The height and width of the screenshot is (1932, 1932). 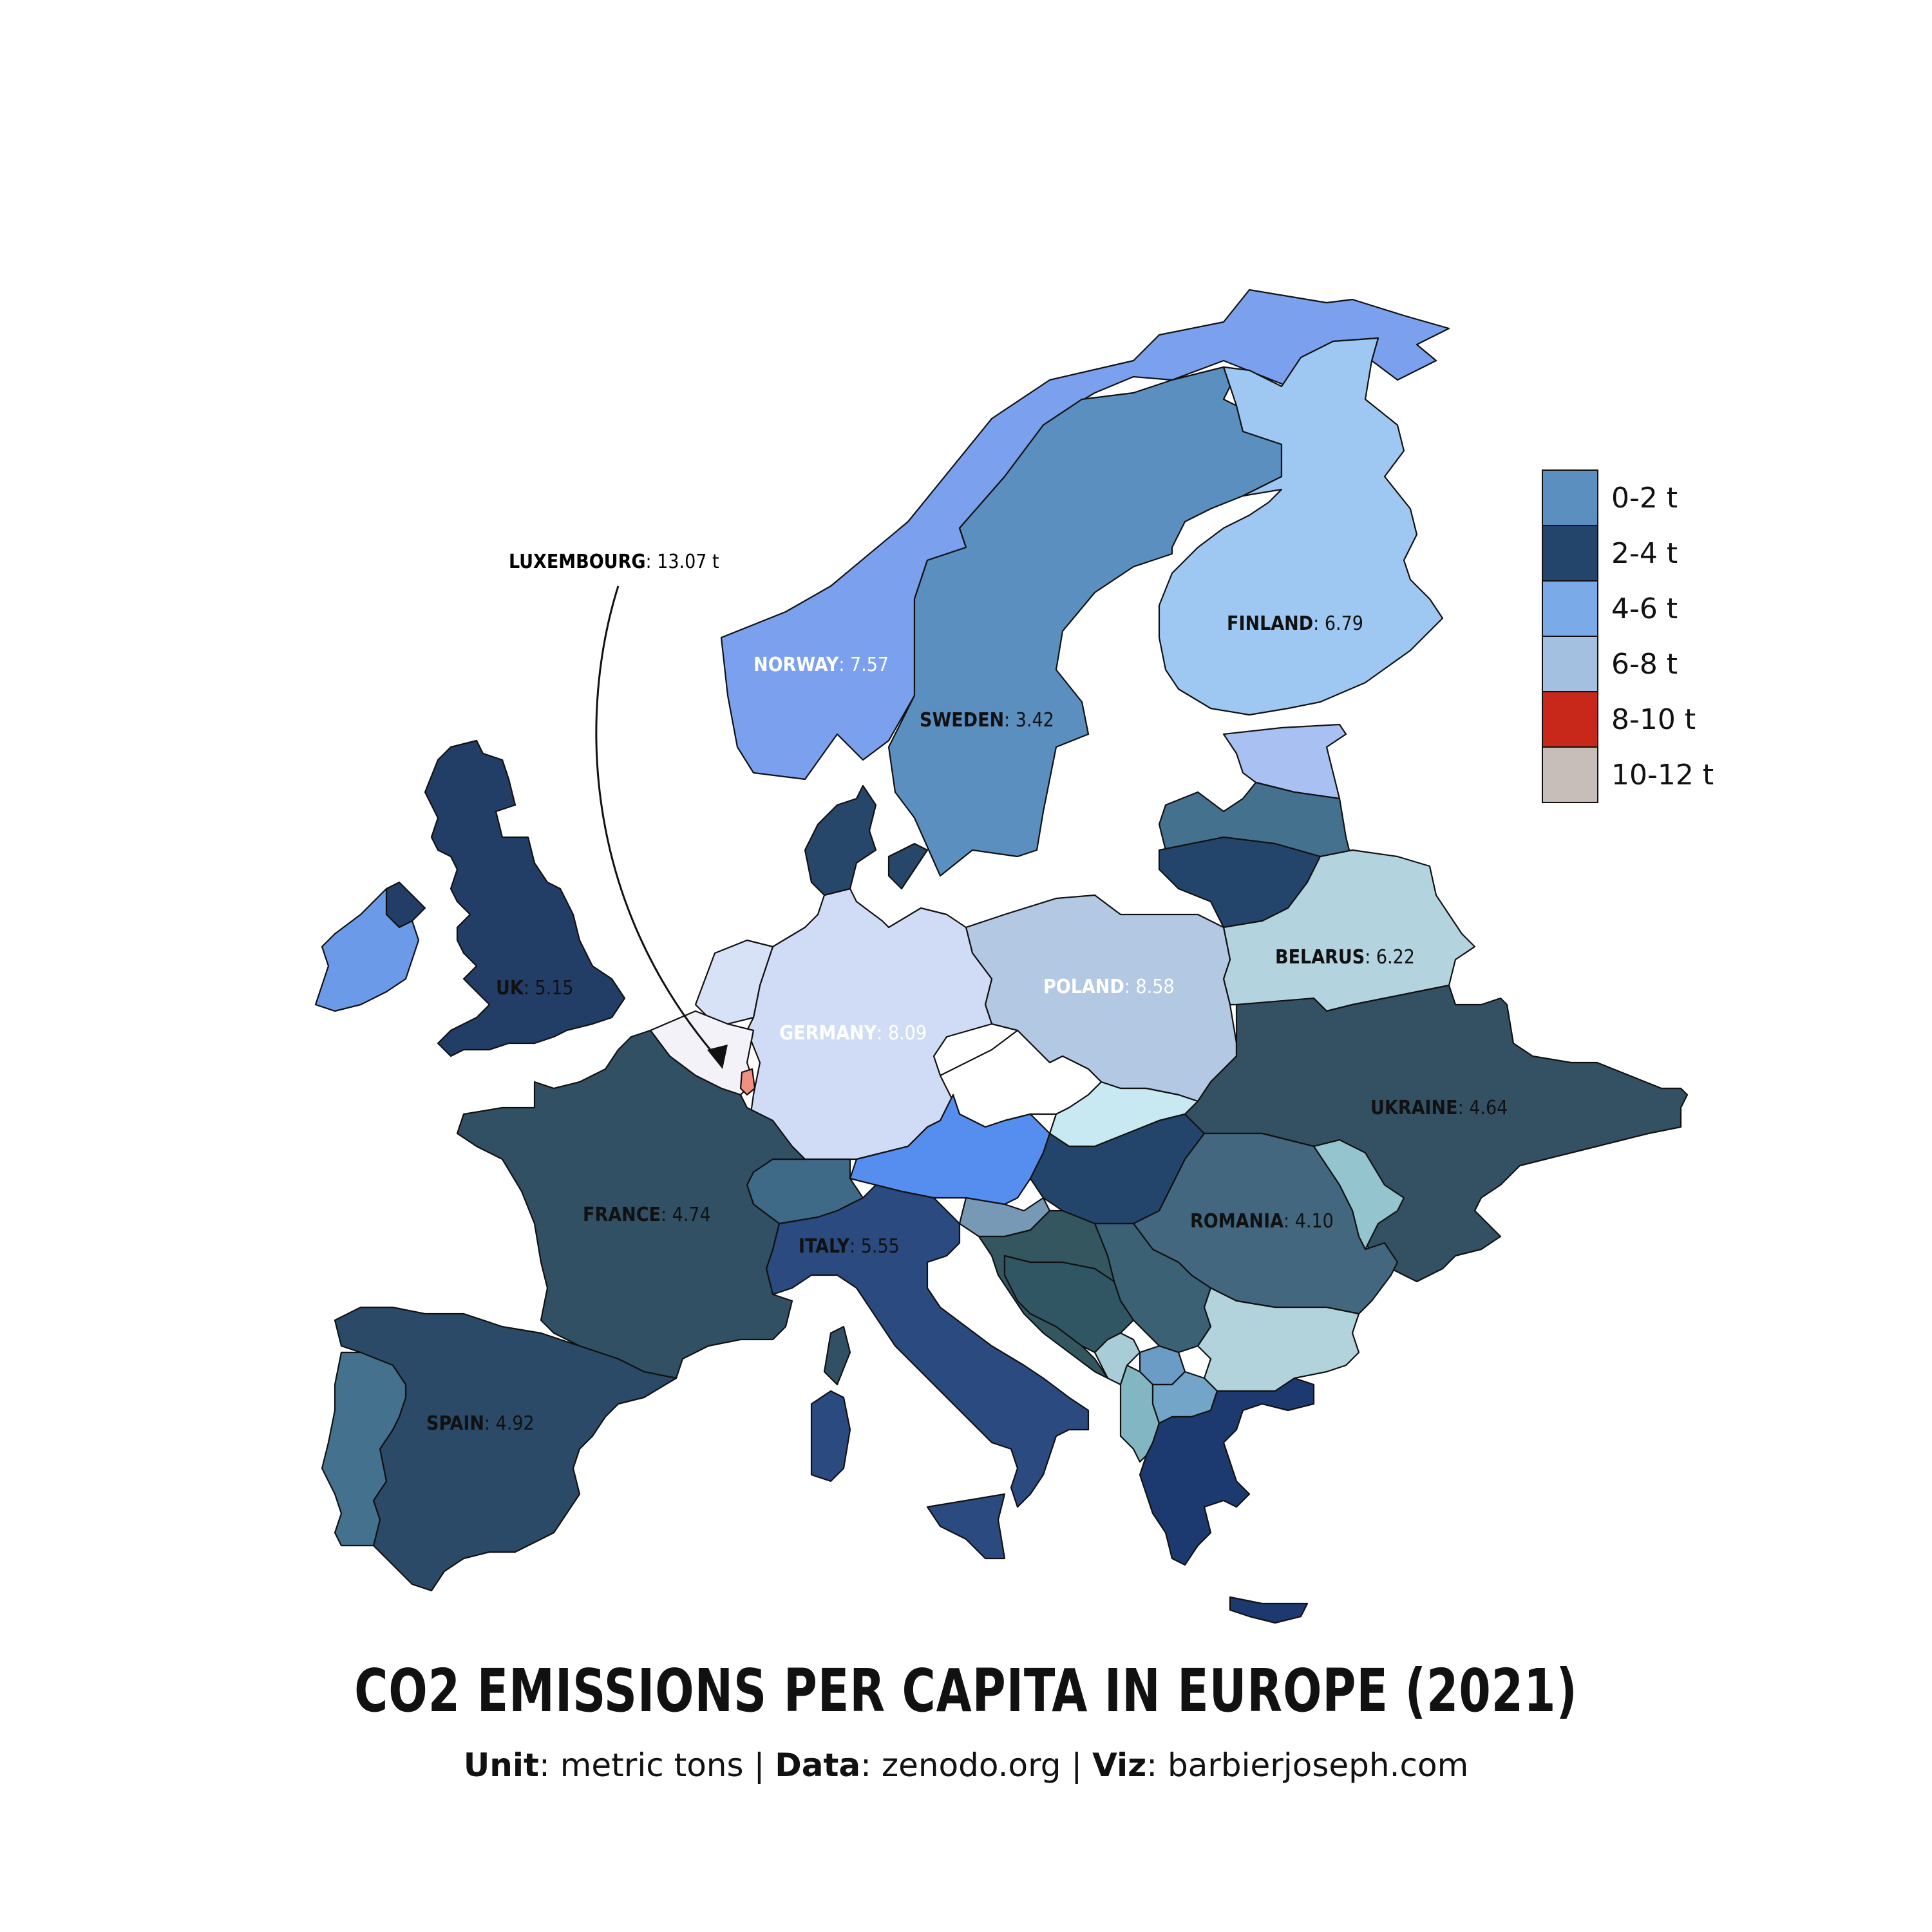 I want to click on label-germany-name: GERMANY, so click(x=828, y=1033).